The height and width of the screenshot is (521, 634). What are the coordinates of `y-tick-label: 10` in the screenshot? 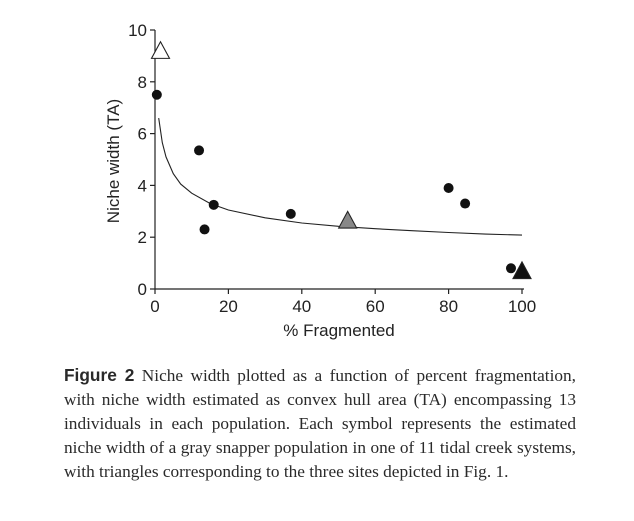 It's located at (137, 30).